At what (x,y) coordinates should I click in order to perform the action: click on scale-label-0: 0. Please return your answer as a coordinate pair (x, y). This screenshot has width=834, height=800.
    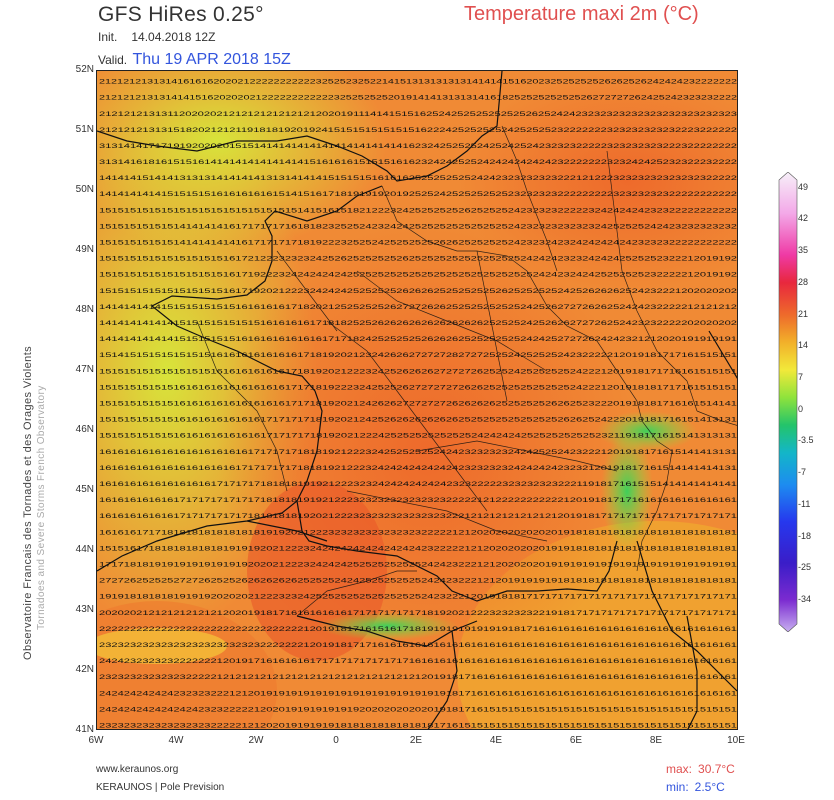
    Looking at the image, I should click on (801, 409).